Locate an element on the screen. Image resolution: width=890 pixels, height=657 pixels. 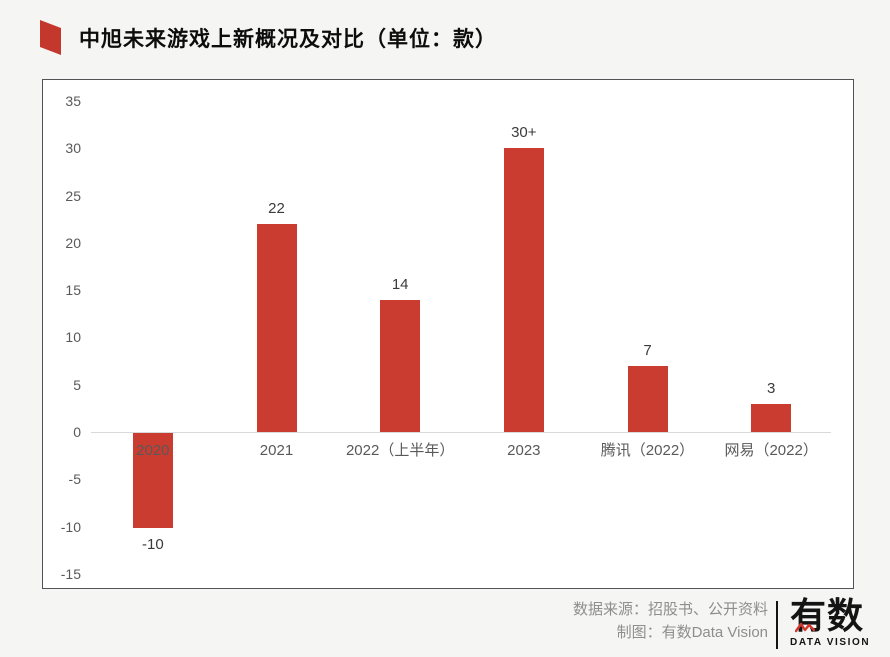
x-category-label: 2022（上半年） is located at coordinates (400, 450).